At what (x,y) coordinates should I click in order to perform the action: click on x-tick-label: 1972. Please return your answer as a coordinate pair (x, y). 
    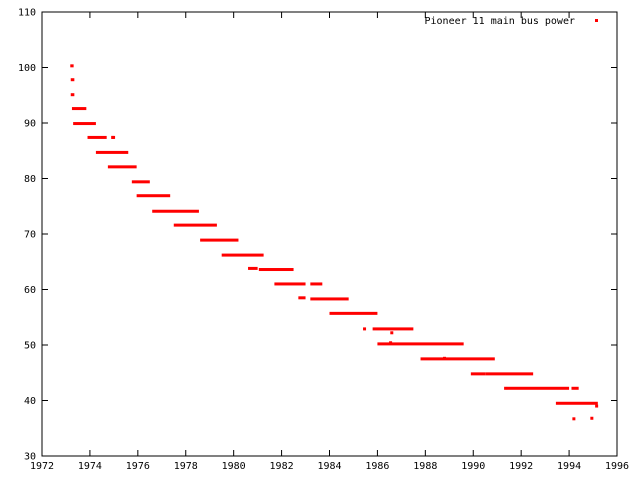
    Looking at the image, I should click on (42, 466).